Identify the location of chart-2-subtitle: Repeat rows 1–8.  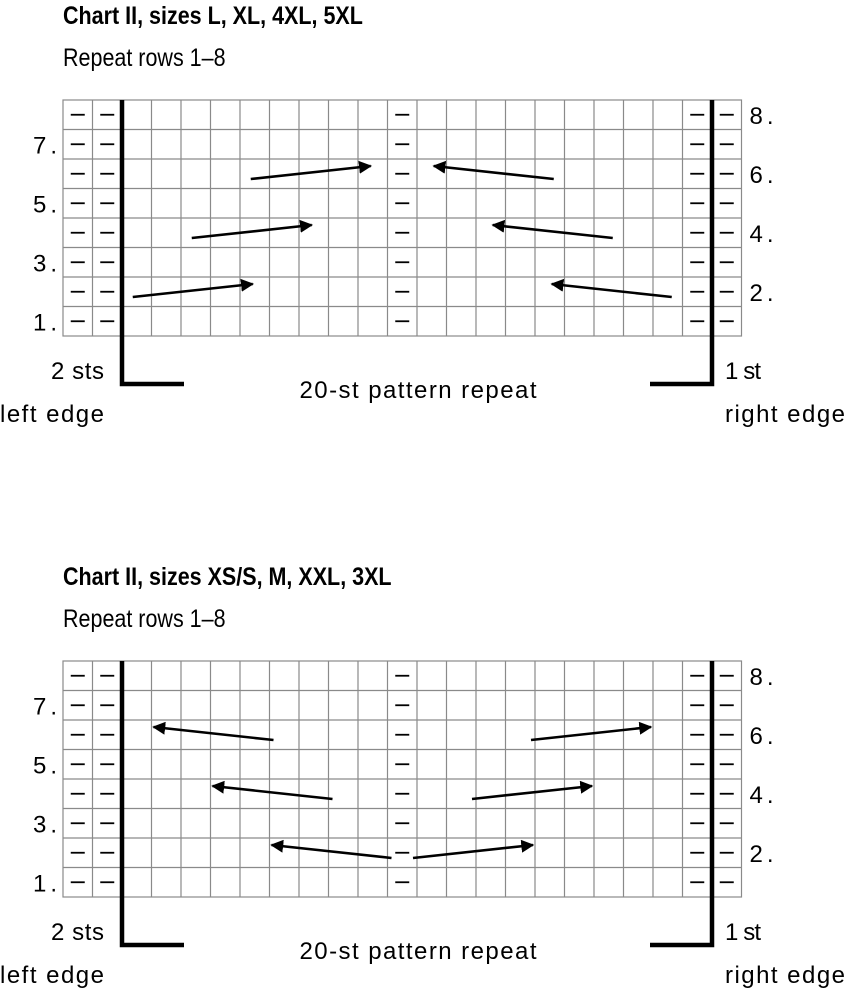
(144, 619).